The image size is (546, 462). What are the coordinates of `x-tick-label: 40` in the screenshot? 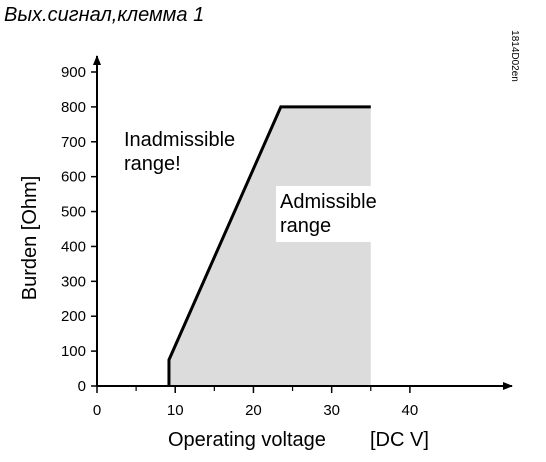 It's located at (410, 410).